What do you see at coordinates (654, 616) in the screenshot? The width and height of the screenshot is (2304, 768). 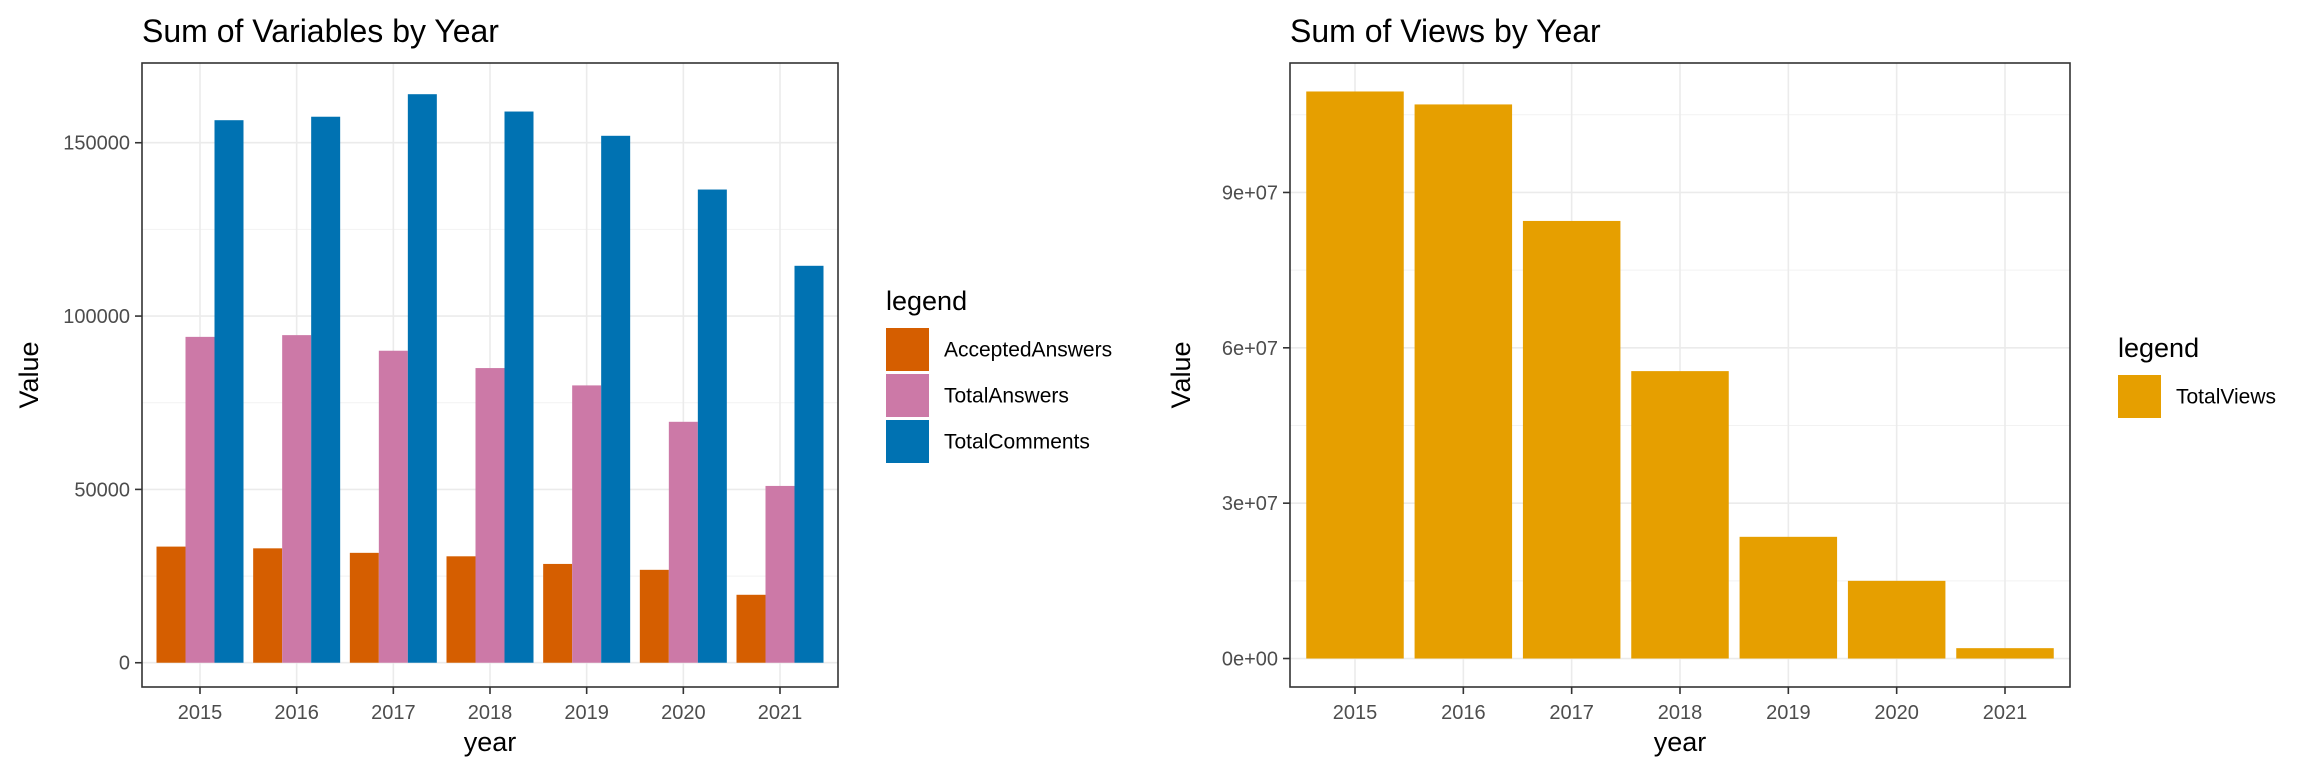 I see `bar-AcceptedAnswers-2020` at bounding box center [654, 616].